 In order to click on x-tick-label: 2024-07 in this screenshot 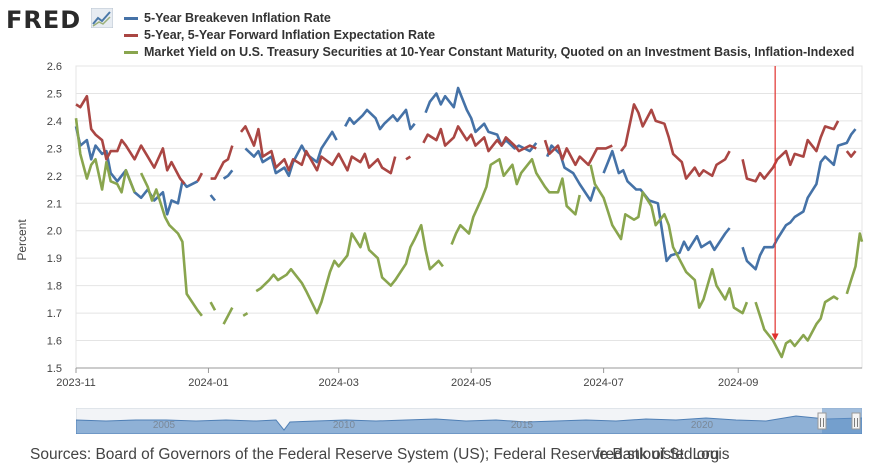, I will do `click(603, 383)`.